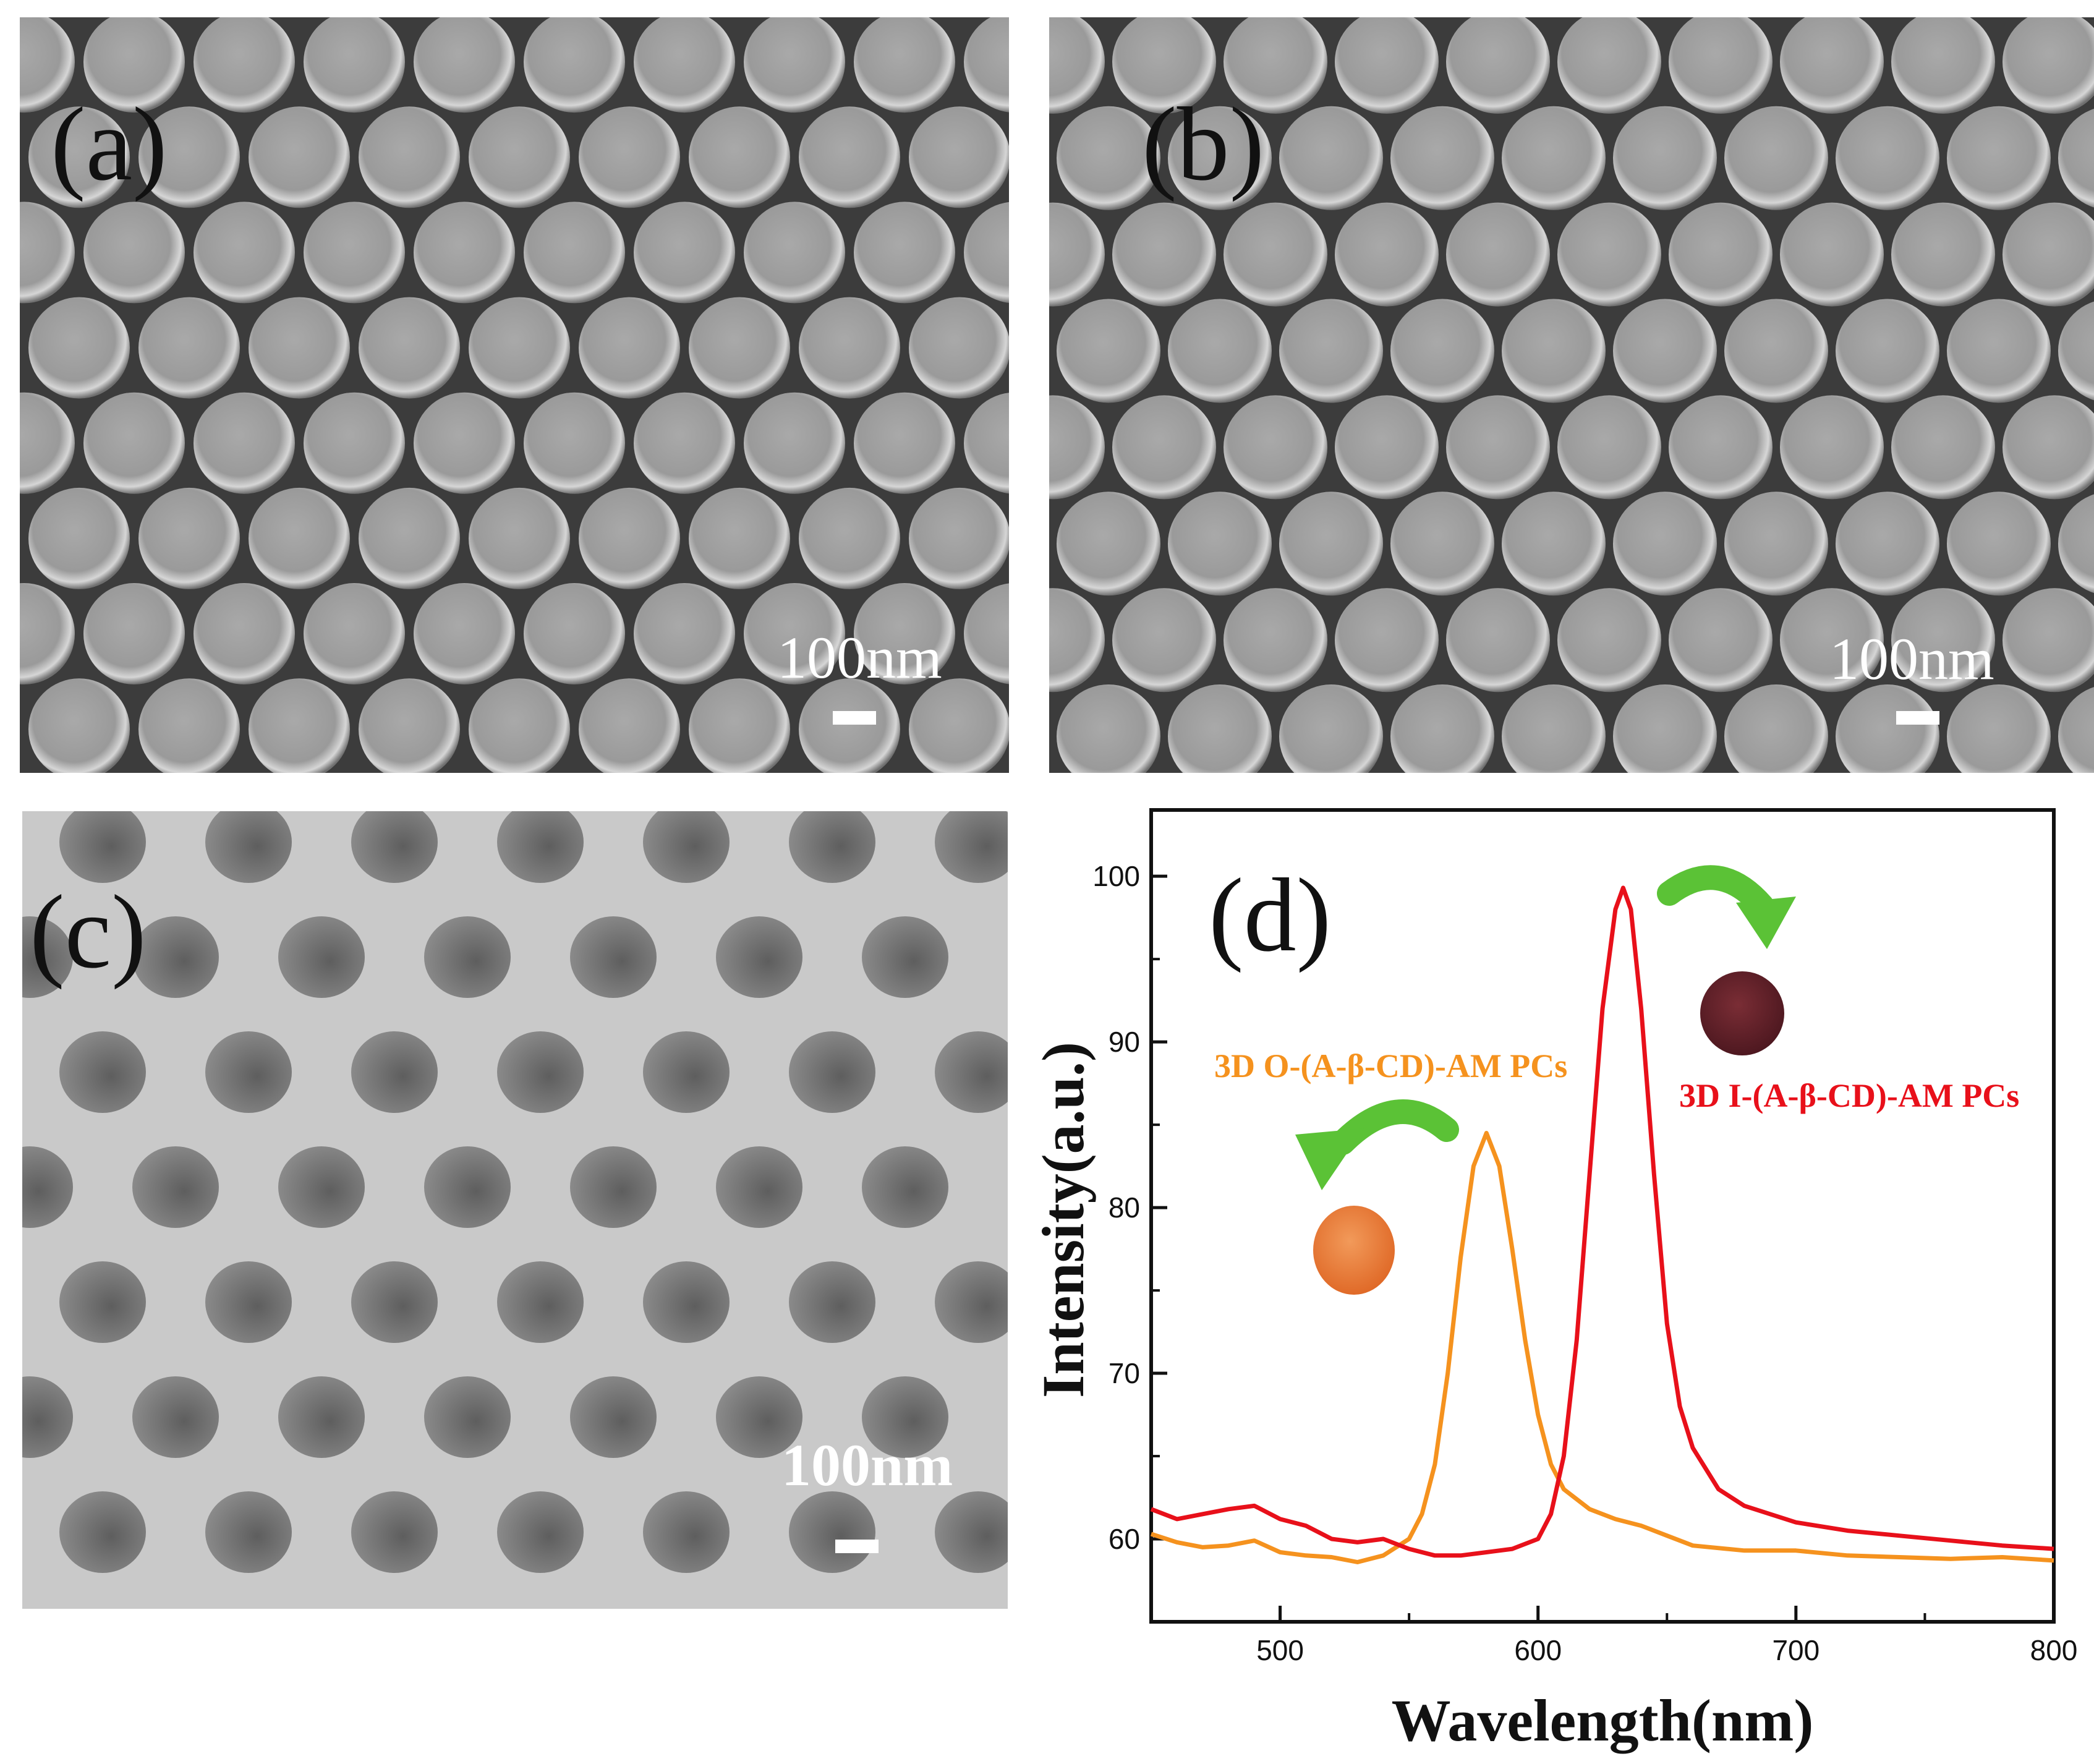 This screenshot has width=2094, height=1764. Describe the element at coordinates (857, 1546) in the screenshot. I see `scale-bar-c` at that location.